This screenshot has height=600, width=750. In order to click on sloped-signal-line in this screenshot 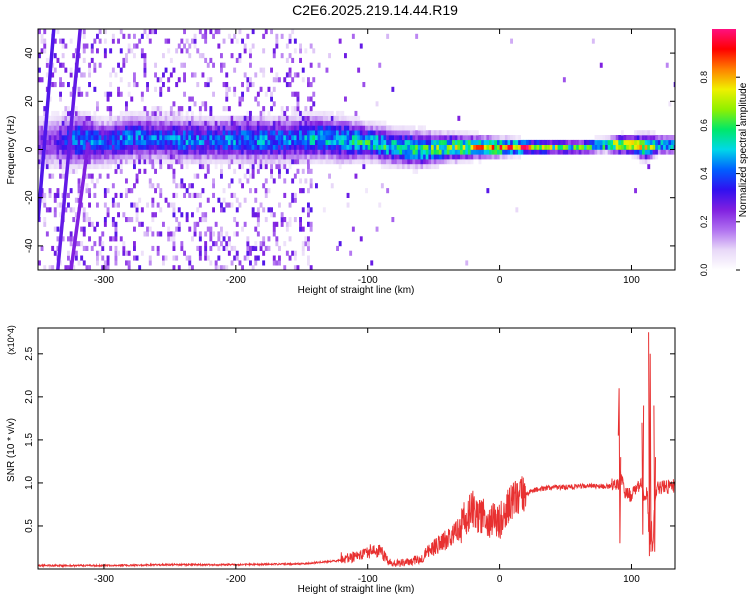, I will do `click(47, 125)`.